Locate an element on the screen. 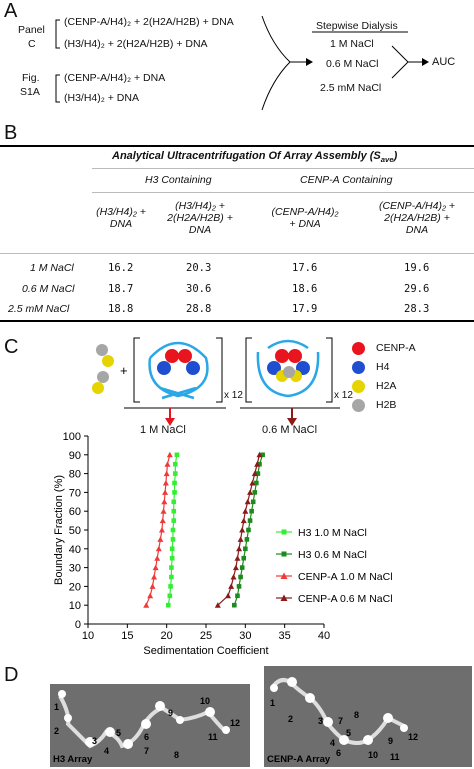  dialysis-title: Stepwise Dialysis is located at coordinates (357, 26).